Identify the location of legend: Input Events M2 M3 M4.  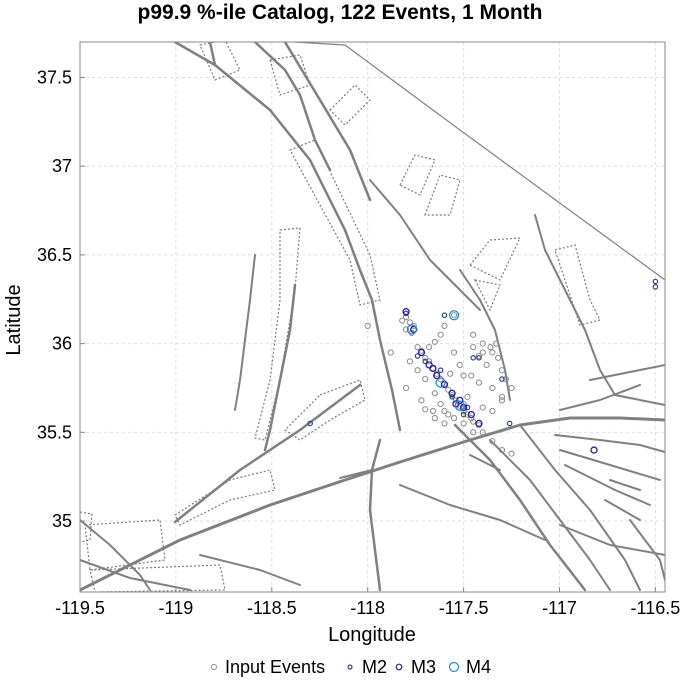
(351, 667).